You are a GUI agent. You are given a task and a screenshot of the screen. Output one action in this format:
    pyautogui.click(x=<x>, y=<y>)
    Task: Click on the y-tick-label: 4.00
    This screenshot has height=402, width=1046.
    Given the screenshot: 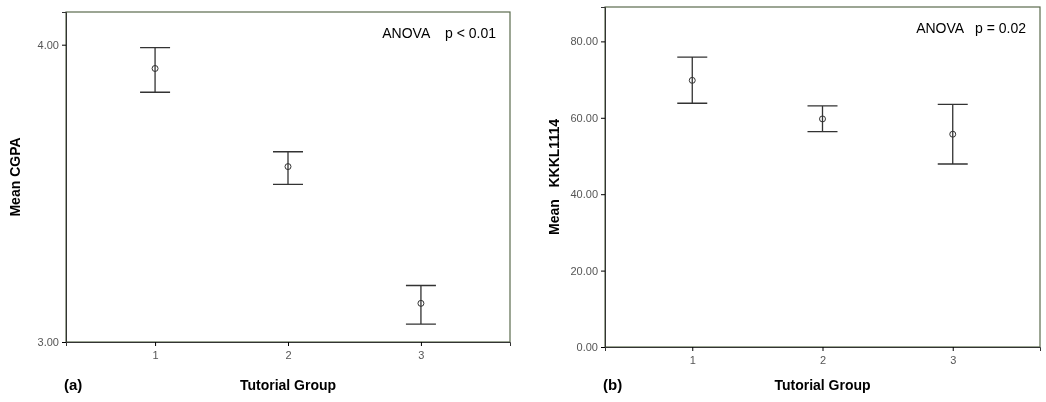 What is the action you would take?
    pyautogui.click(x=48, y=44)
    